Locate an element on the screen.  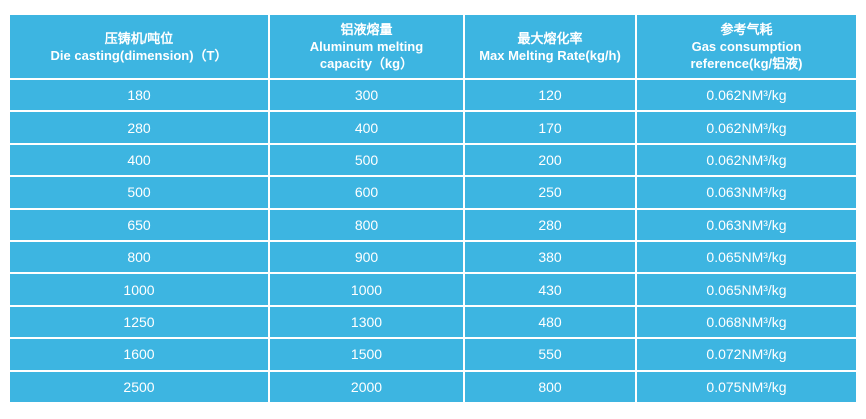
header-zh: 铝液熔量 is located at coordinates (366, 29).